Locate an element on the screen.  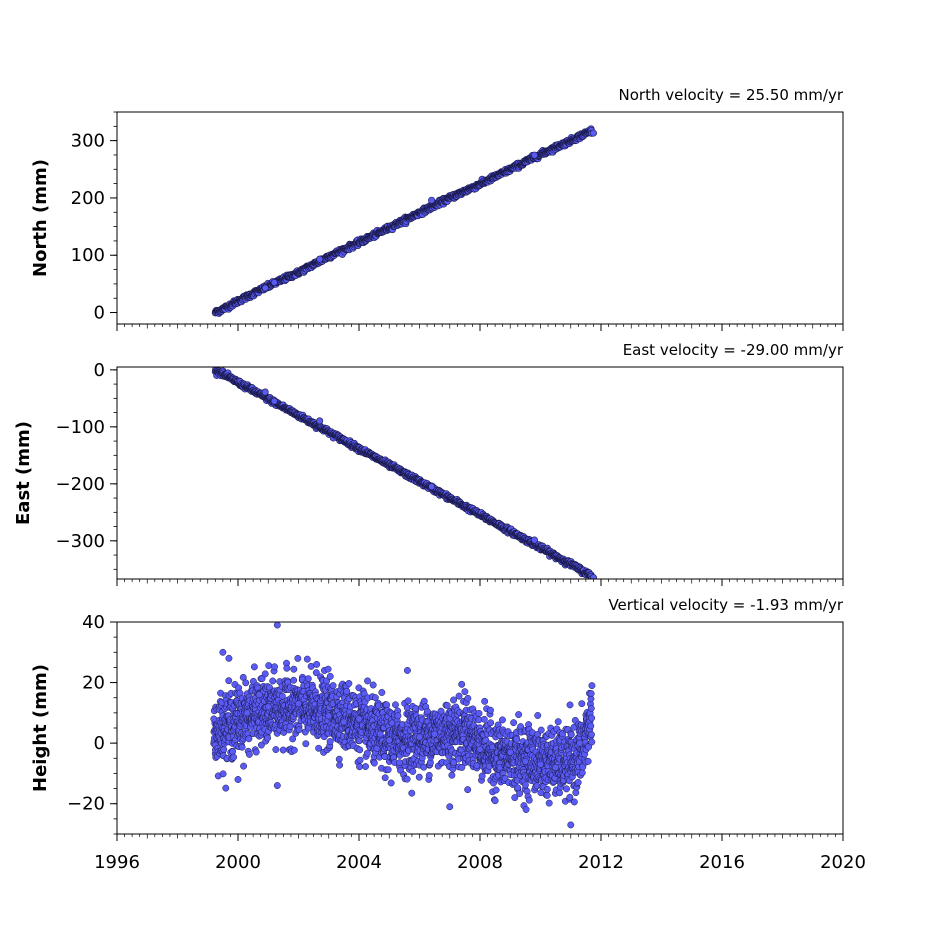
x-tick-label: 1996 is located at coordinates (117, 862).